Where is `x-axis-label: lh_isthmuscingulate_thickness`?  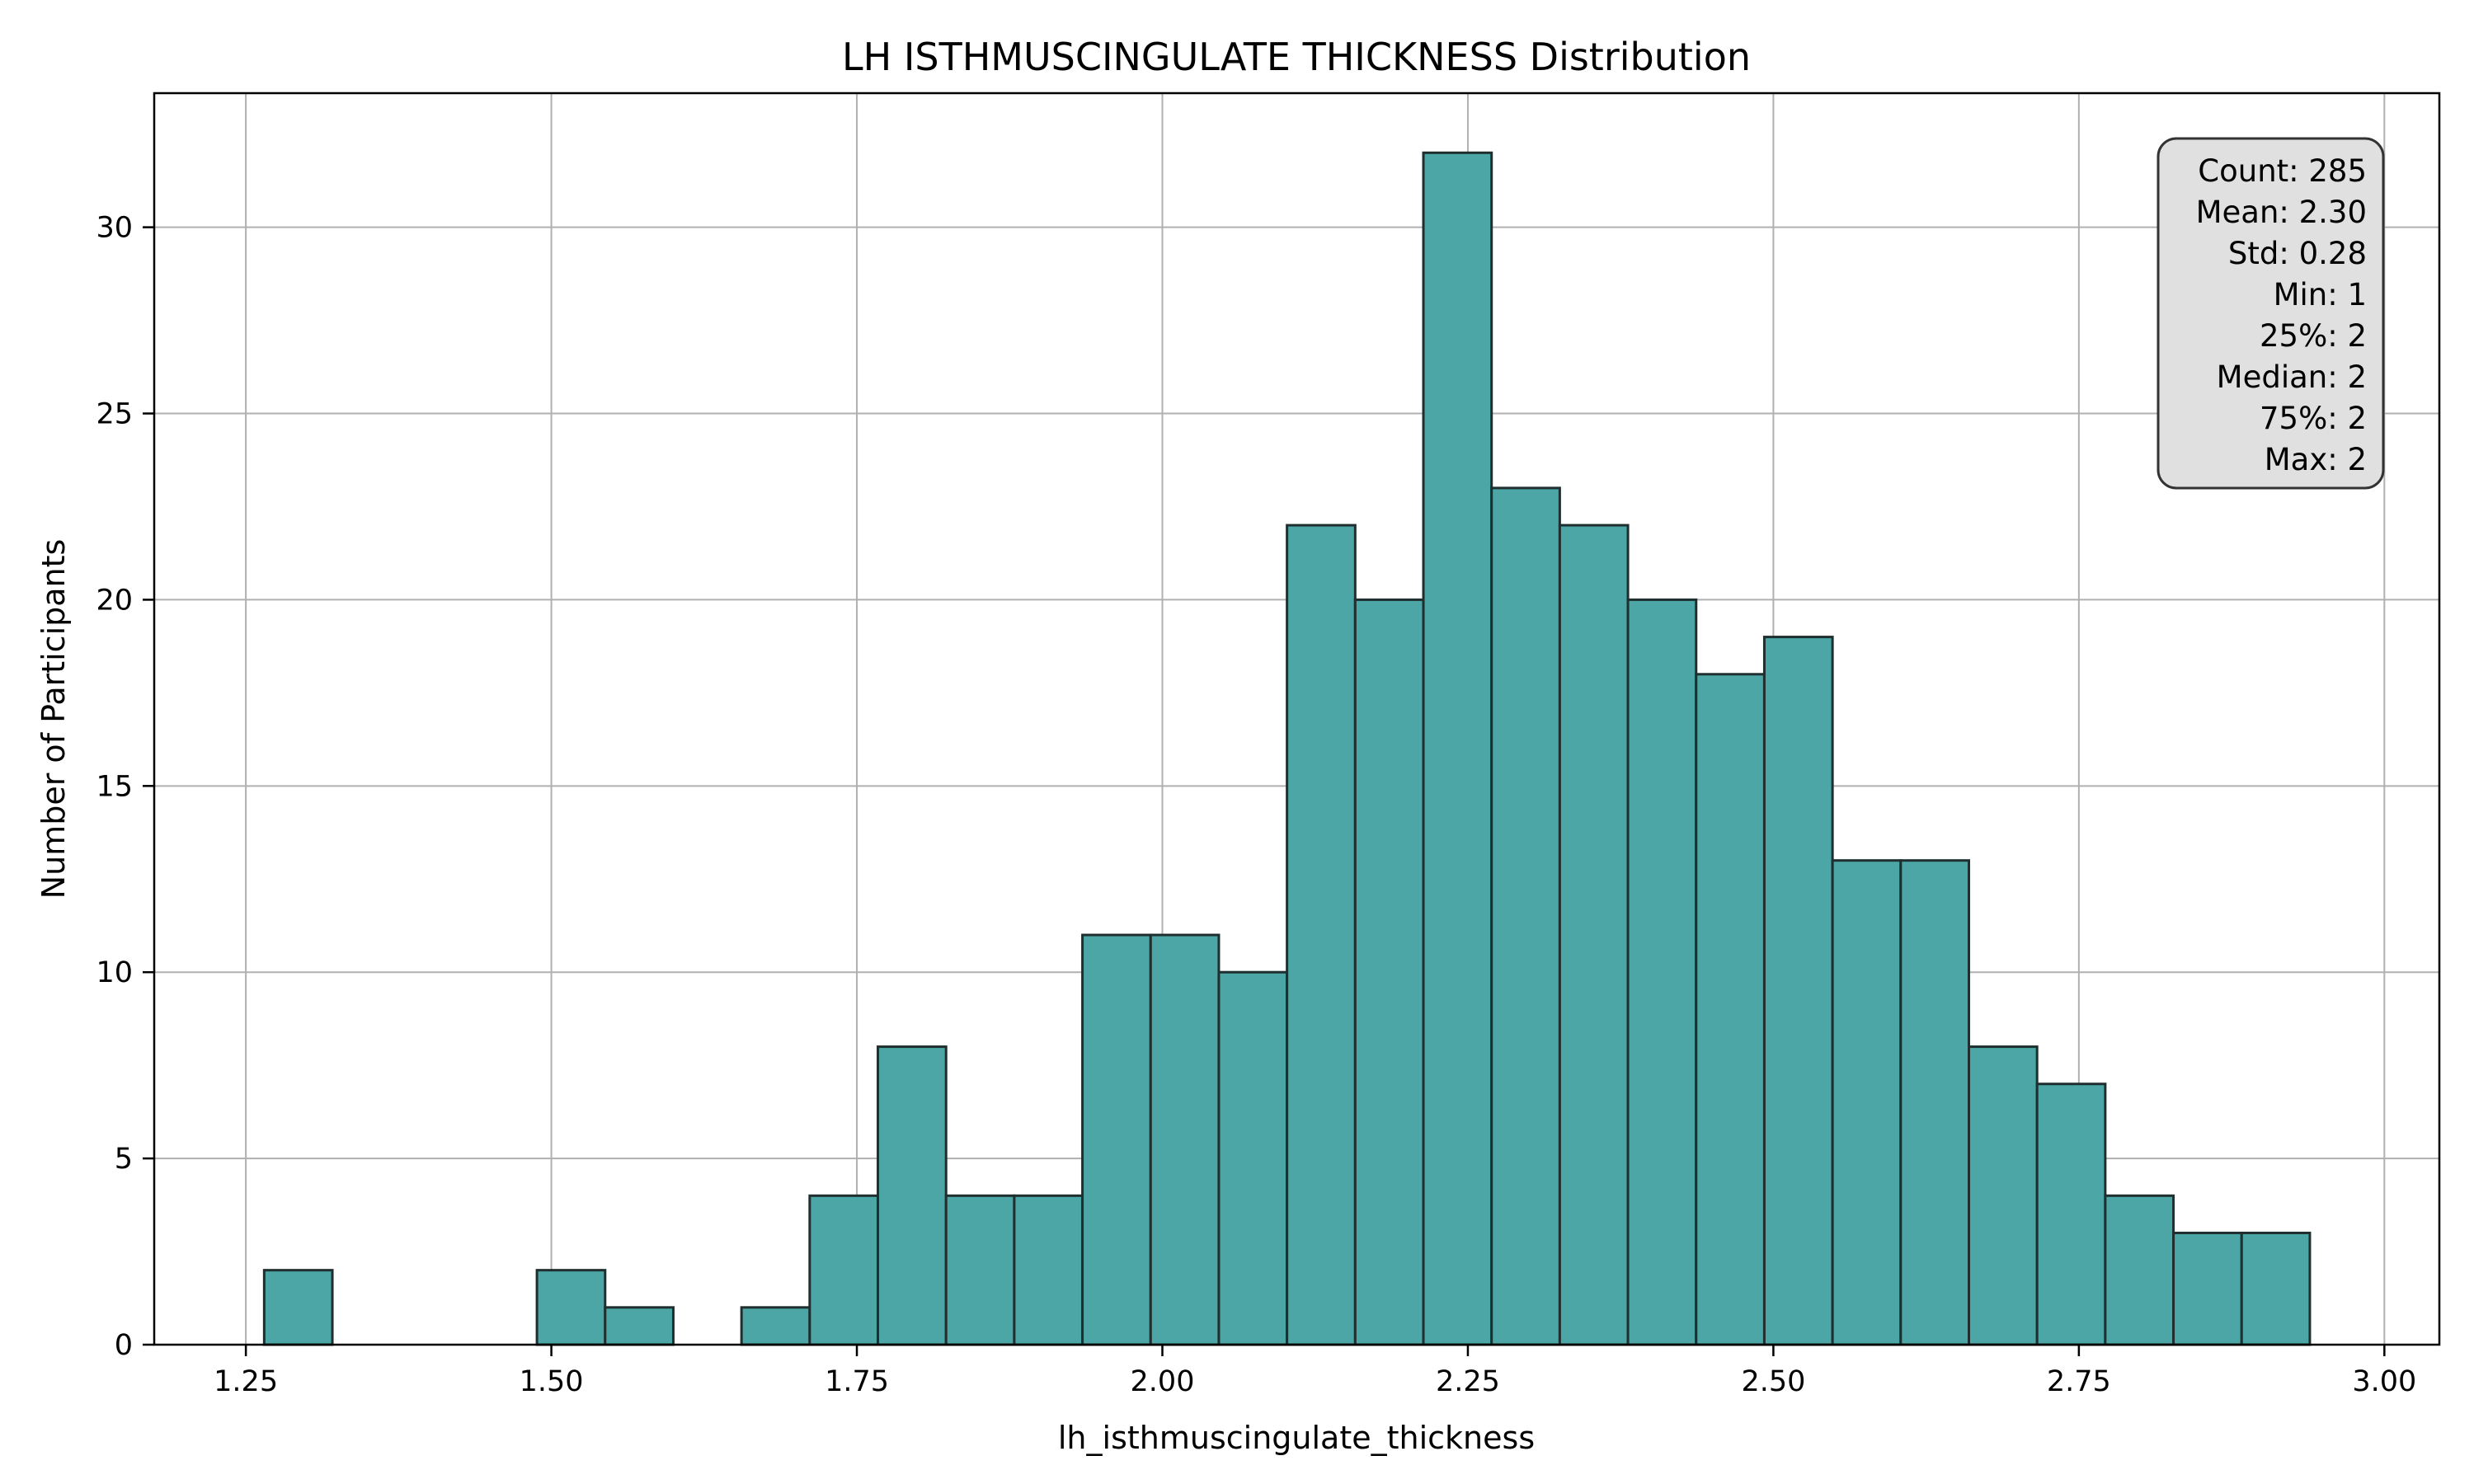
x-axis-label: lh_isthmuscingulate_thickness is located at coordinates (1296, 1438).